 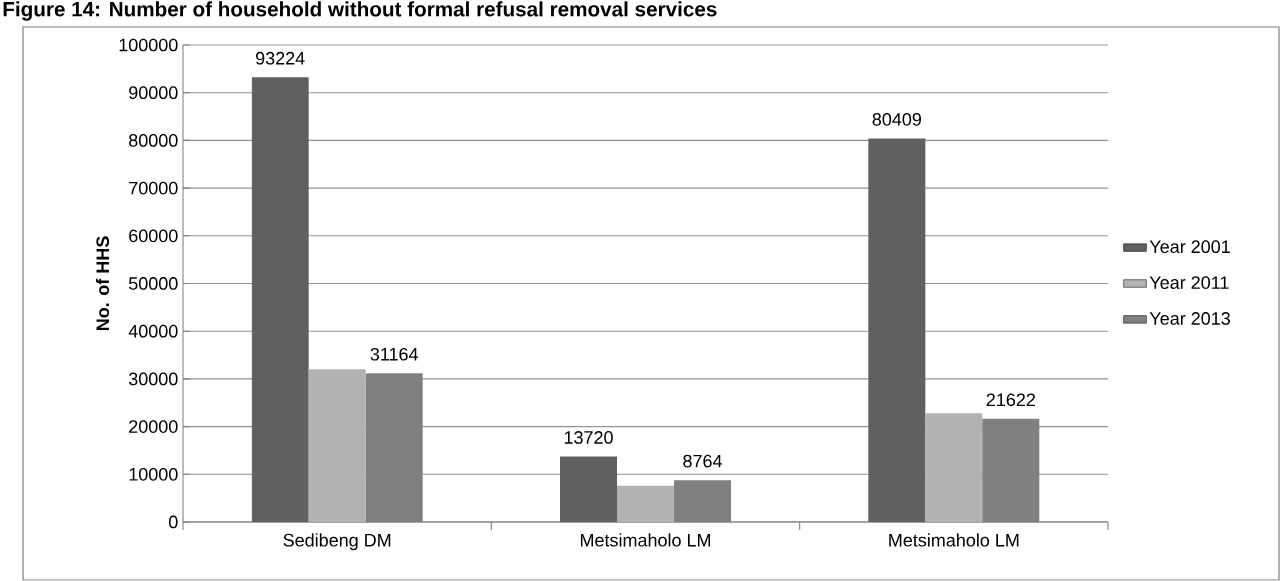 I want to click on y-tick-label: 10000, so click(x=153, y=474).